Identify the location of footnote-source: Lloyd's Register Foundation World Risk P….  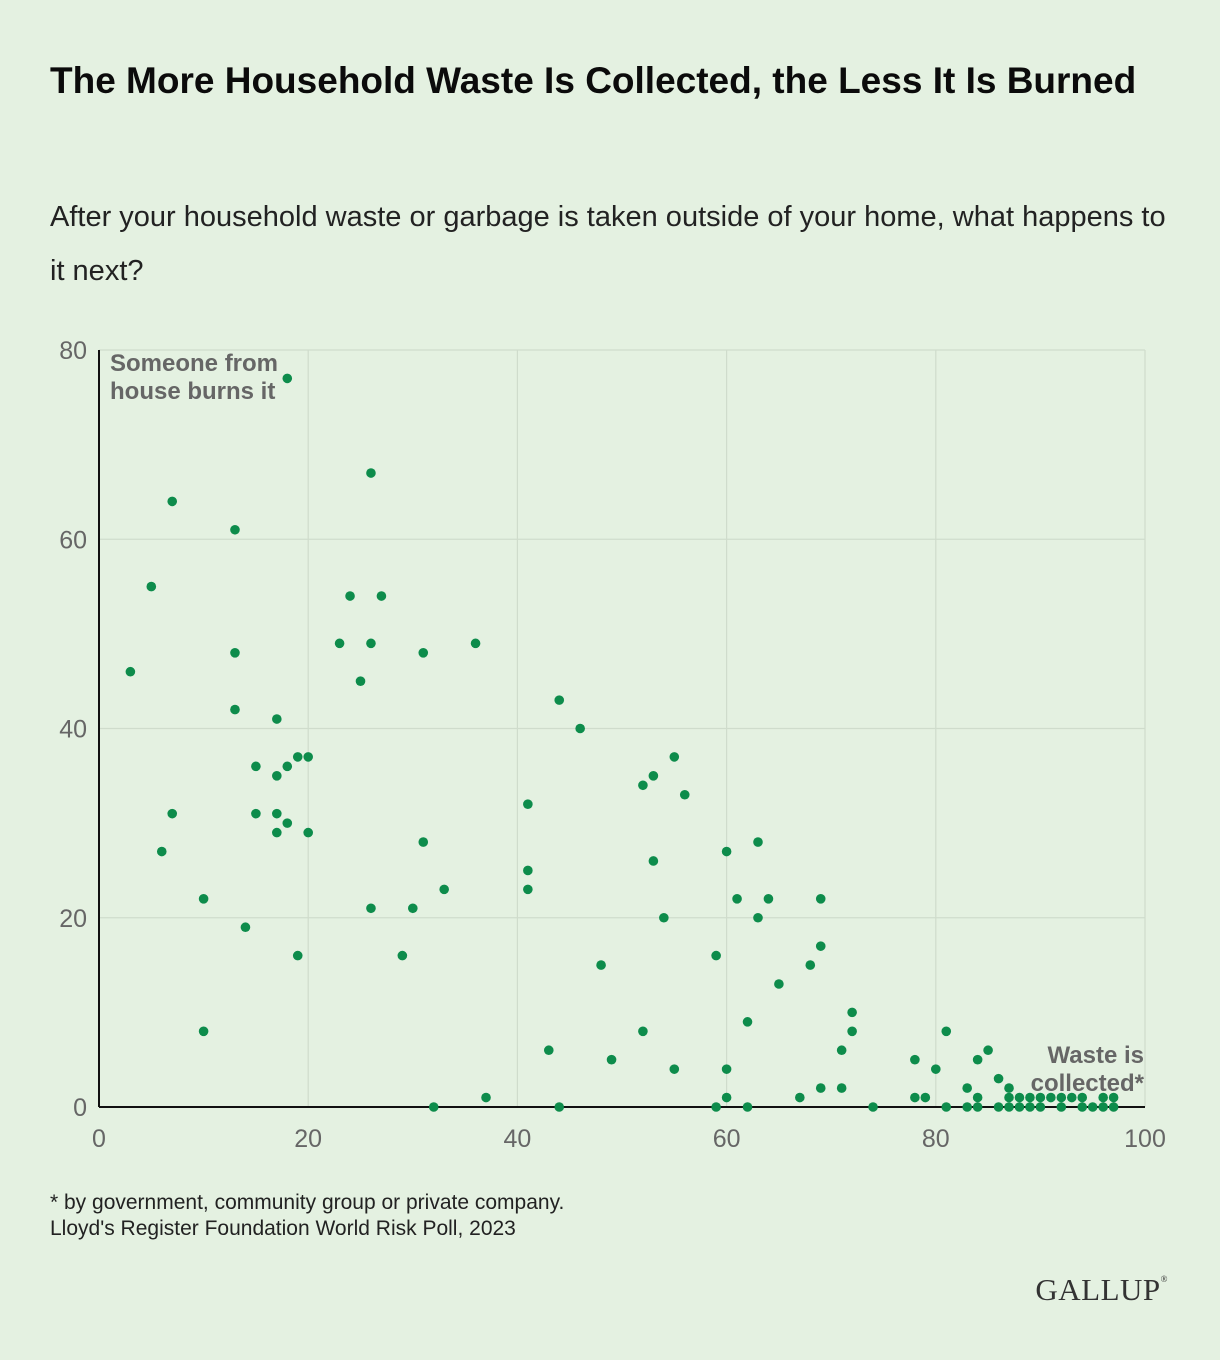
(283, 1228).